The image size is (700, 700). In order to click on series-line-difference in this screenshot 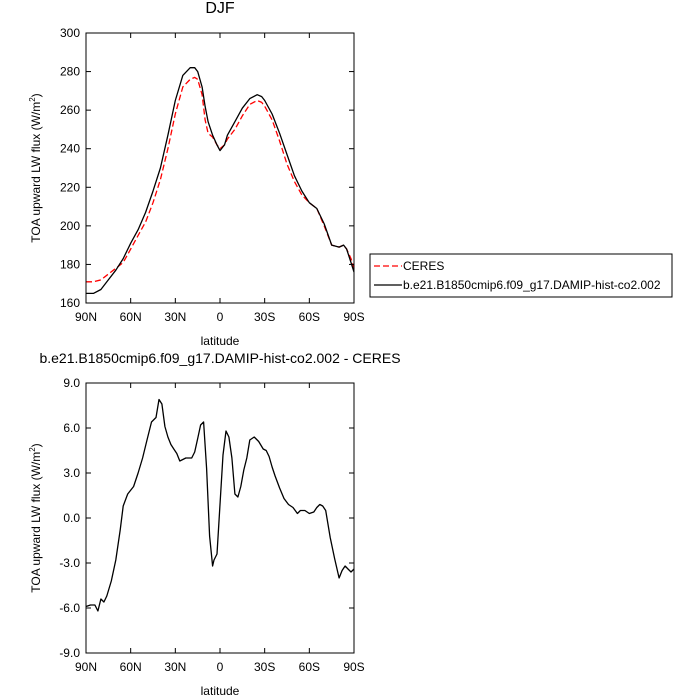, I will do `click(220, 505)`.